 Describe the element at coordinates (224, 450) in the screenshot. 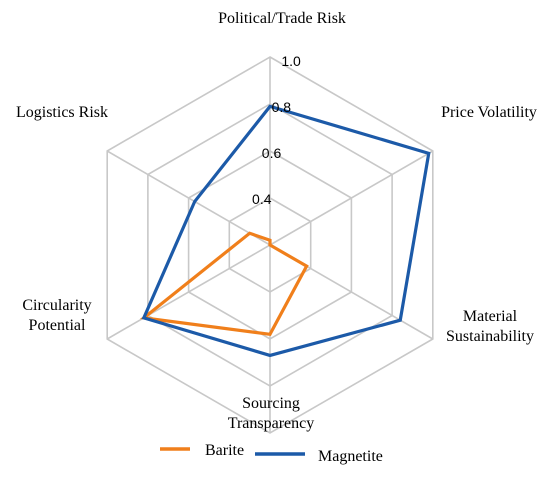

I see `legend-label-0: Barite` at that location.